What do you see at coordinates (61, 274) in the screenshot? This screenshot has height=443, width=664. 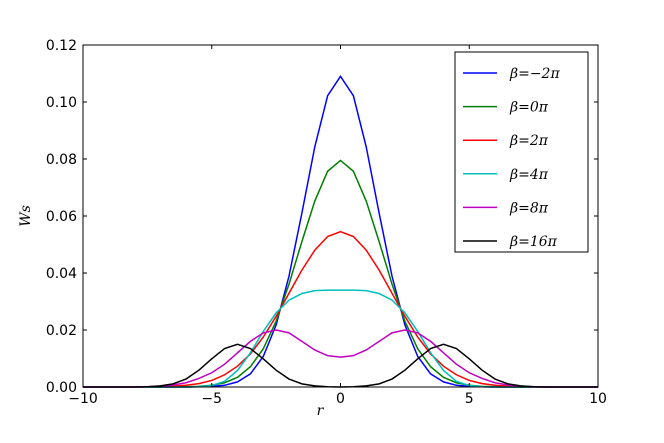 I see `y-tick-label: 0.04` at bounding box center [61, 274].